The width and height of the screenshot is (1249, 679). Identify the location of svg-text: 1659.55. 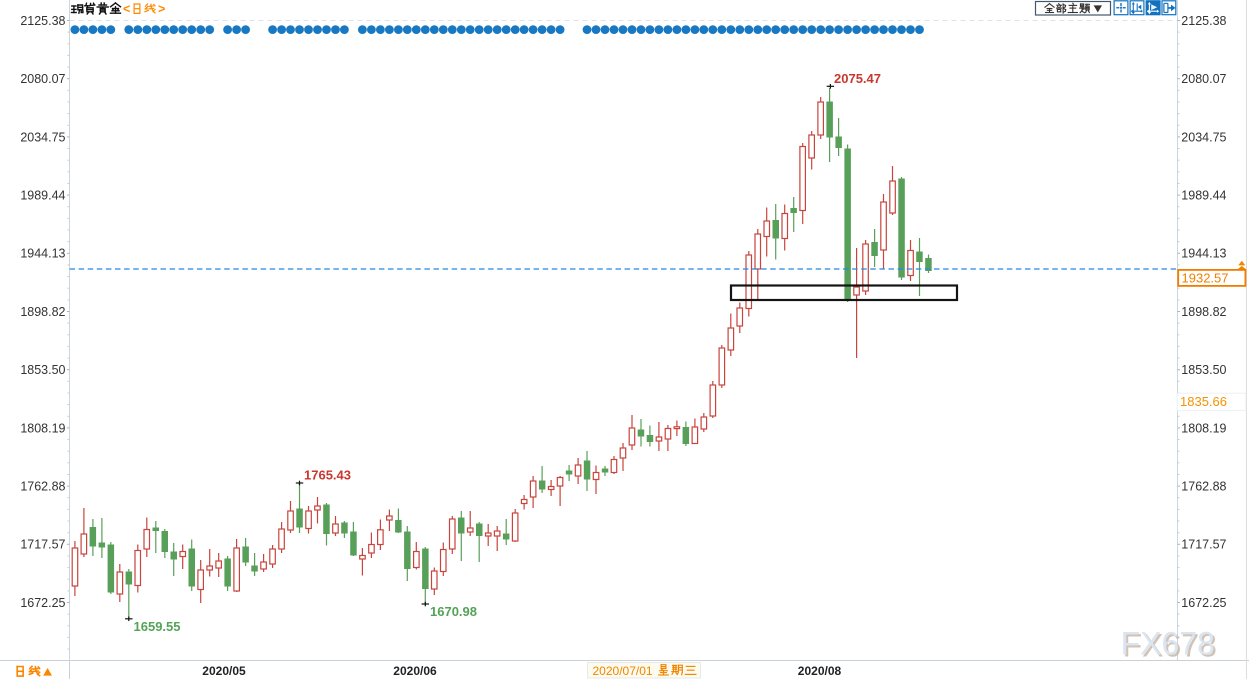
(157, 626).